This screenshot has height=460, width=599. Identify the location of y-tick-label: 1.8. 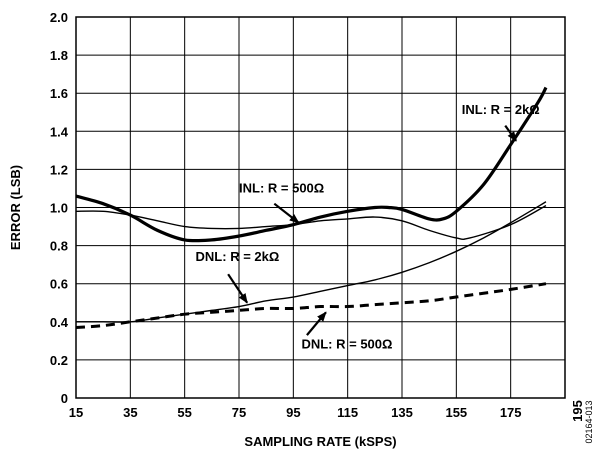
(59, 55).